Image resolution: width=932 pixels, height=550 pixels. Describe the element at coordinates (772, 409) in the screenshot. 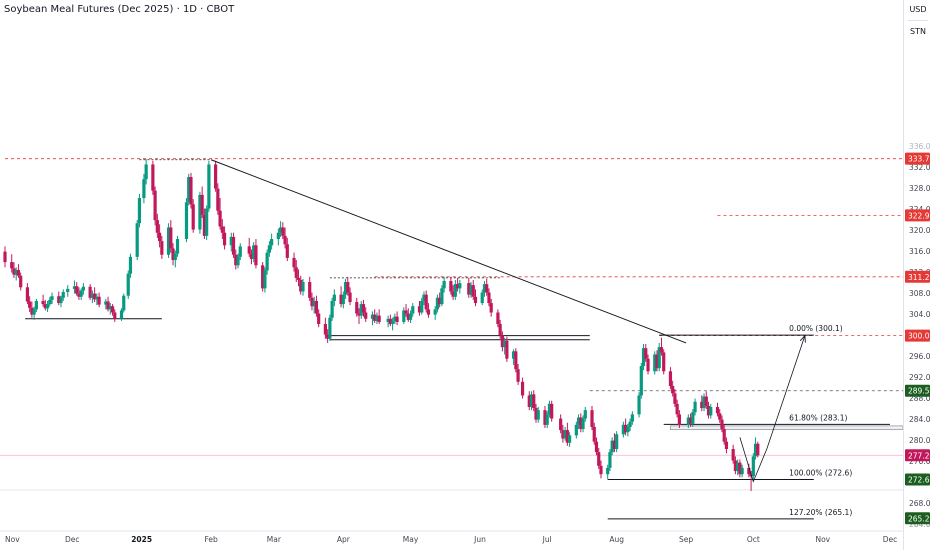

I see `projection-path` at that location.